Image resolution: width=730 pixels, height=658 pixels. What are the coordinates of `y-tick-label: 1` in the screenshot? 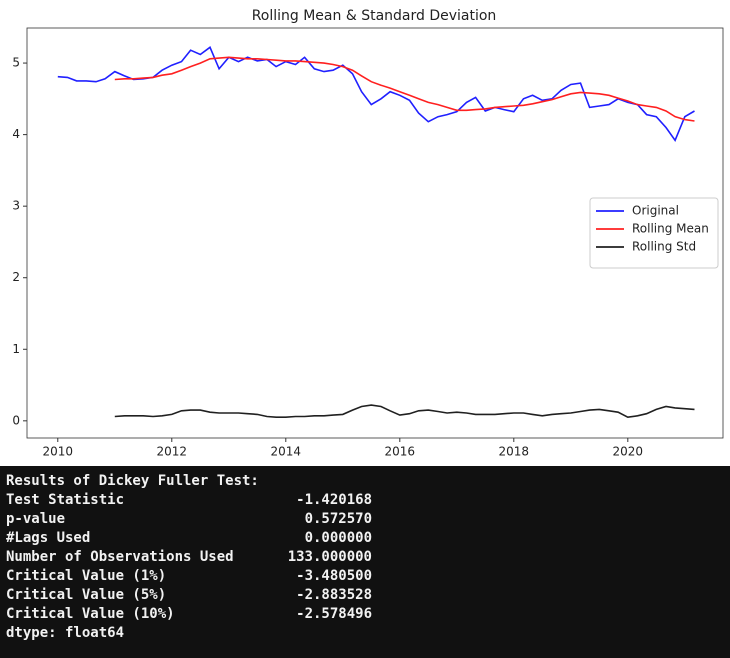 It's located at (16, 349).